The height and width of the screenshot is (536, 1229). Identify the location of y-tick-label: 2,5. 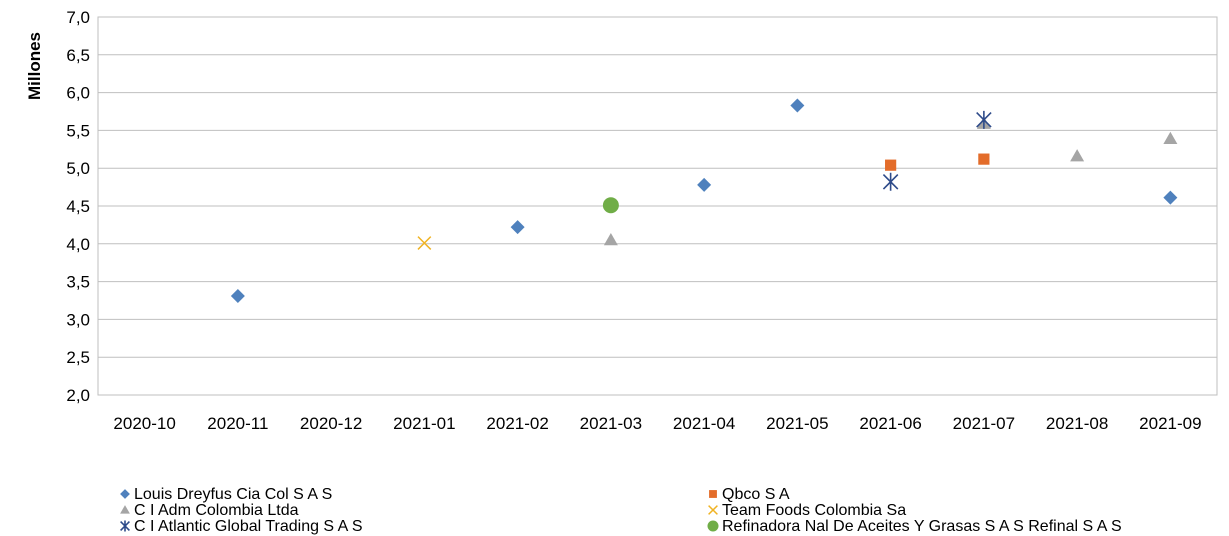
(78, 357).